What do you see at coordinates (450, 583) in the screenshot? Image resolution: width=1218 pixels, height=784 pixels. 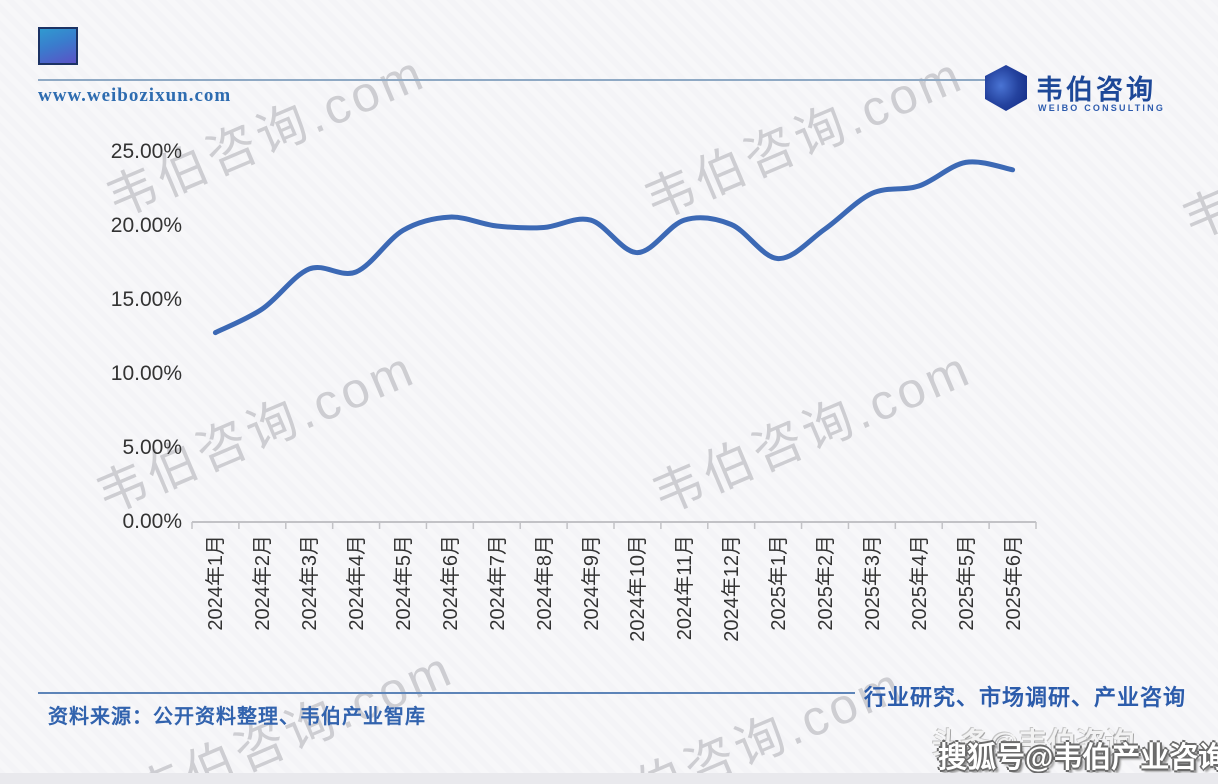 I see `x-axis-tick-label: 2024年6月` at bounding box center [450, 583].